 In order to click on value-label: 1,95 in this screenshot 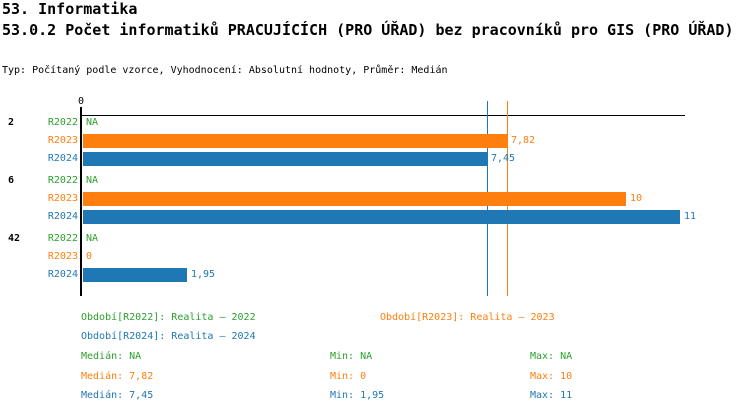, I will do `click(203, 274)`.